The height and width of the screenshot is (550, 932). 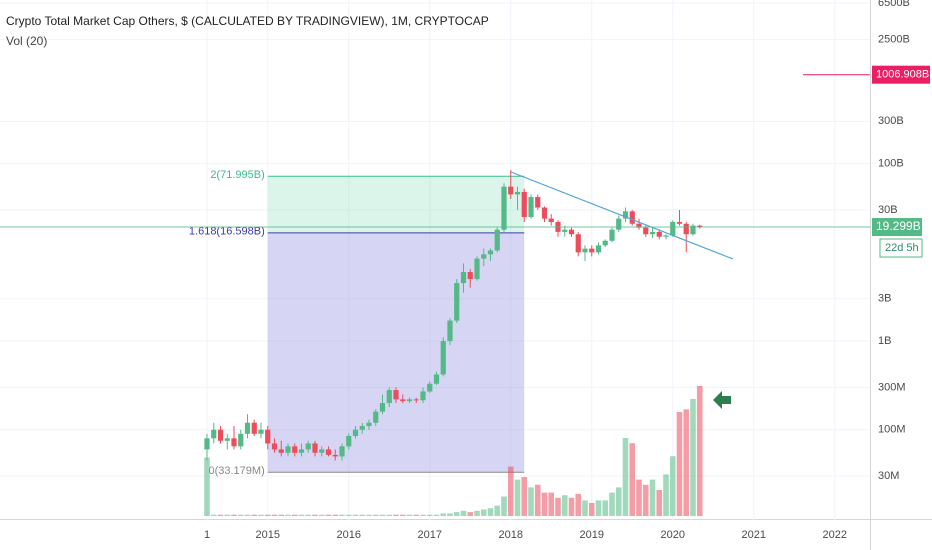 I want to click on x-tick-label: 2016, so click(x=349, y=535).